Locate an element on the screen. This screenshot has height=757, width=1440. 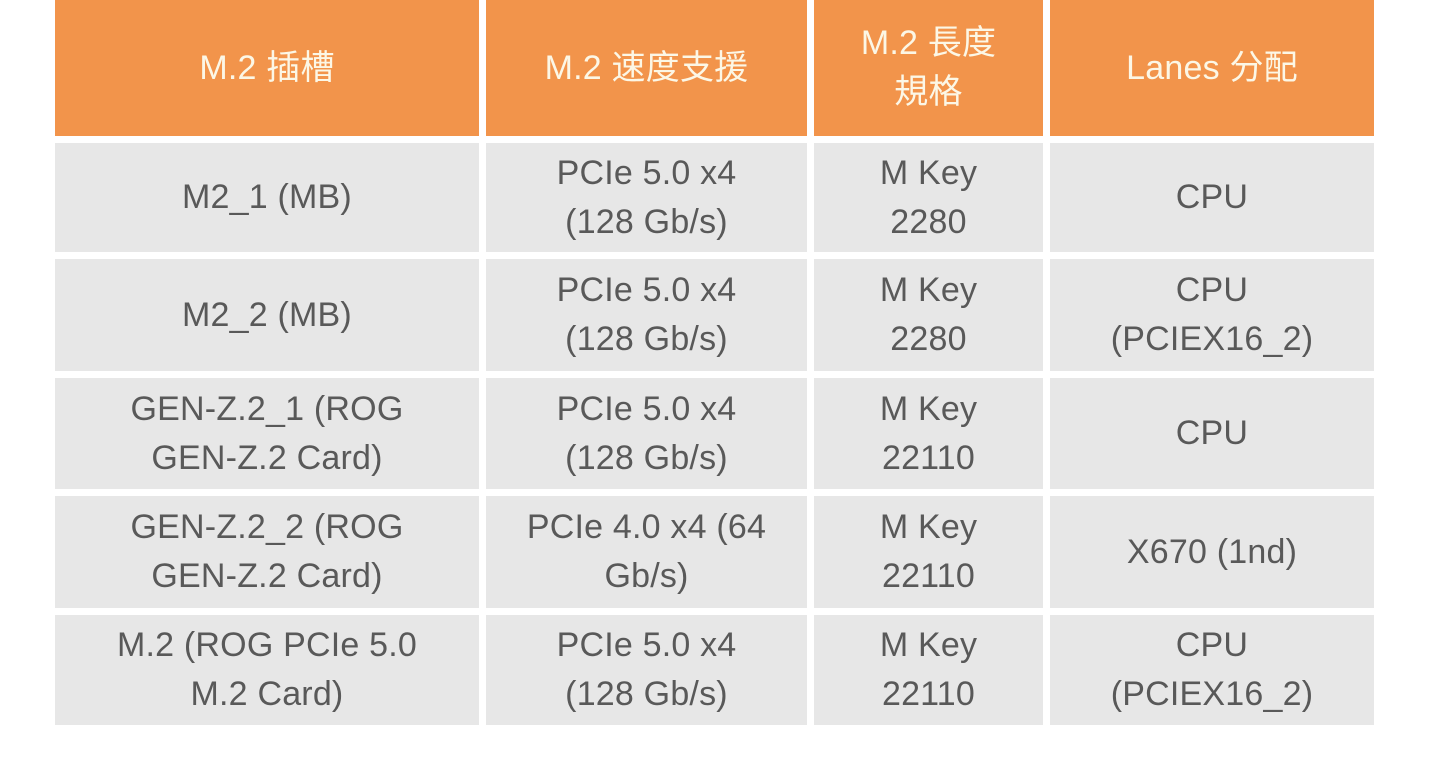
cell-speed: PCIe 4.0 x4 (64 Gb/s) is located at coordinates (646, 552).